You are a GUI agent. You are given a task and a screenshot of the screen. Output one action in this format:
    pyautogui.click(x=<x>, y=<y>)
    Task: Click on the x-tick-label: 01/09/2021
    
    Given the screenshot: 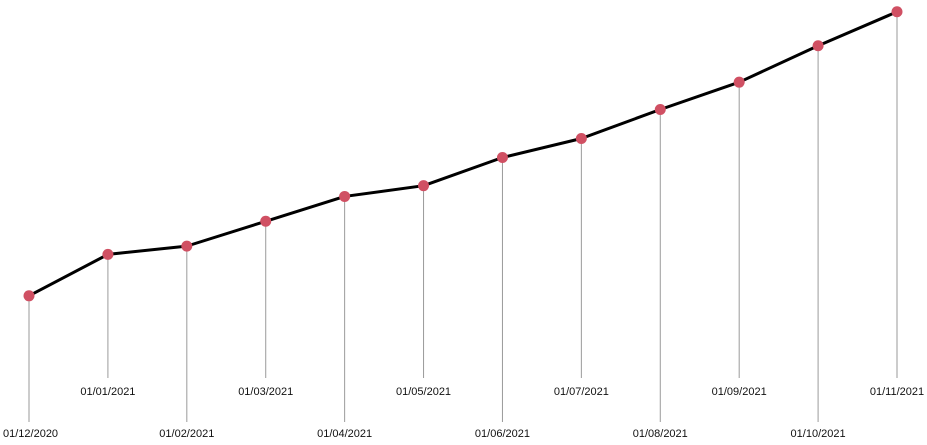 What is the action you would take?
    pyautogui.click(x=739, y=392)
    